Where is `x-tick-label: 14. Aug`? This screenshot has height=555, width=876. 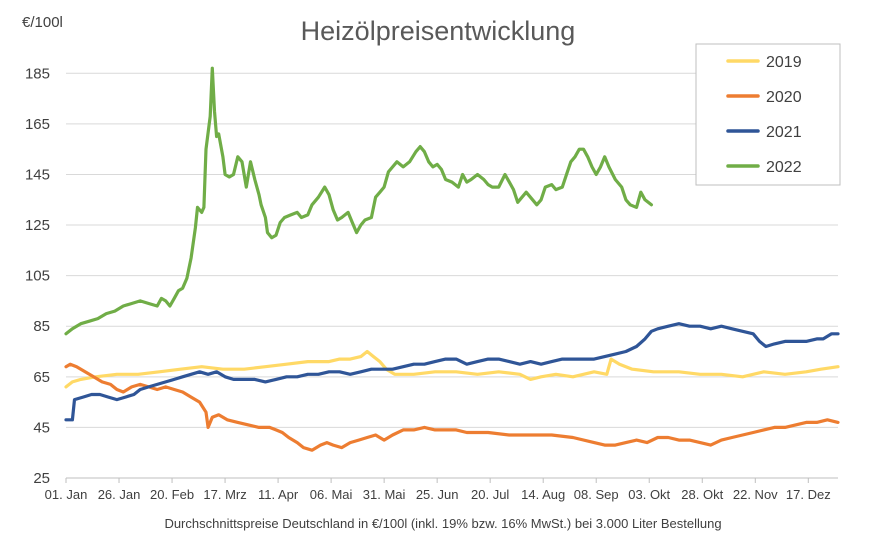
x-tick-label: 14. Aug is located at coordinates (543, 494).